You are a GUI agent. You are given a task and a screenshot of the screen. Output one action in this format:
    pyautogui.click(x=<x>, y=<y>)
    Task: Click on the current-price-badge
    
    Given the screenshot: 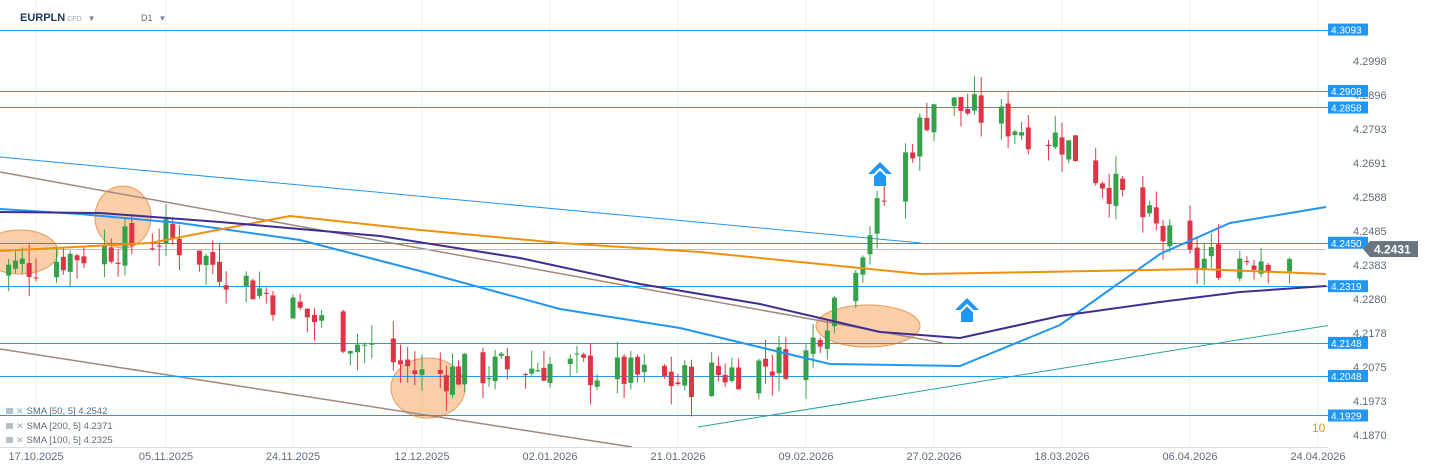 What is the action you would take?
    pyautogui.click(x=1394, y=249)
    